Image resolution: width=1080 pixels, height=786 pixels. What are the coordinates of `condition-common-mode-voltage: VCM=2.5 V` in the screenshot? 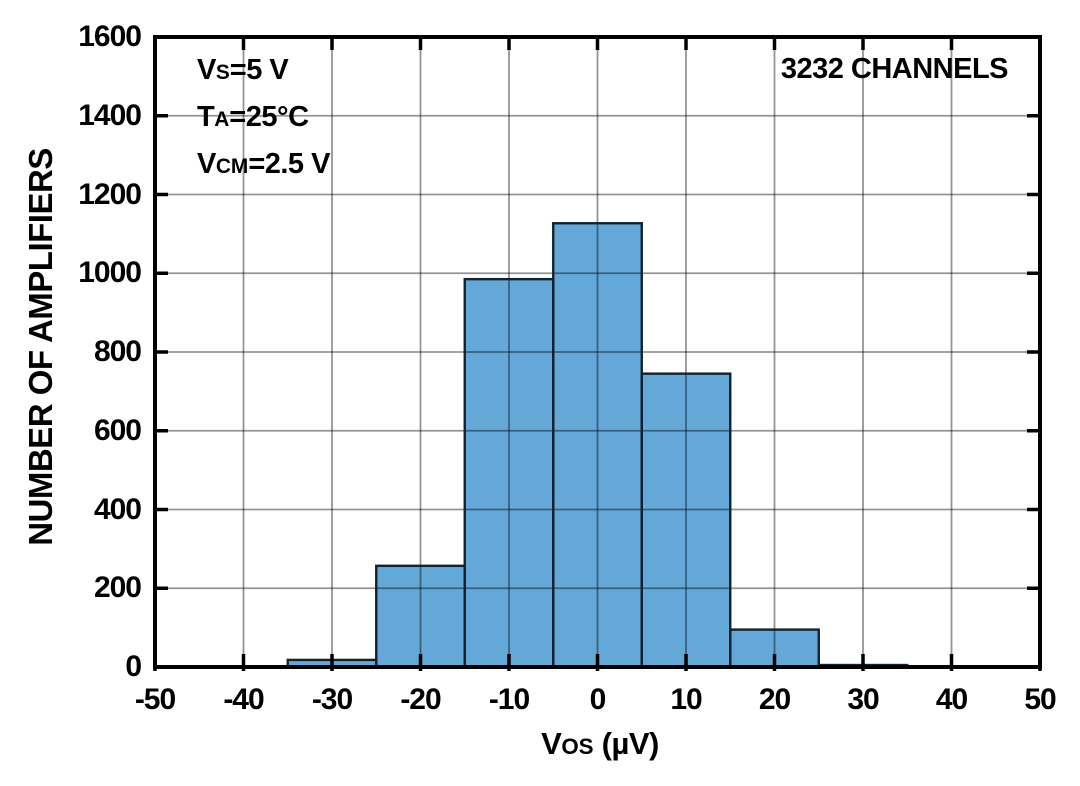 It's located at (263, 164).